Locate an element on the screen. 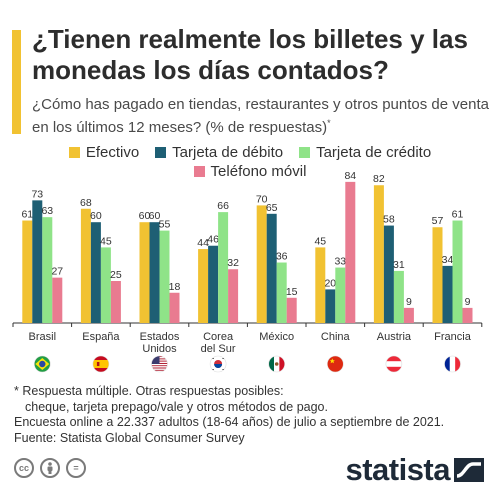  data-label-1-0: 73 is located at coordinates (37, 194).